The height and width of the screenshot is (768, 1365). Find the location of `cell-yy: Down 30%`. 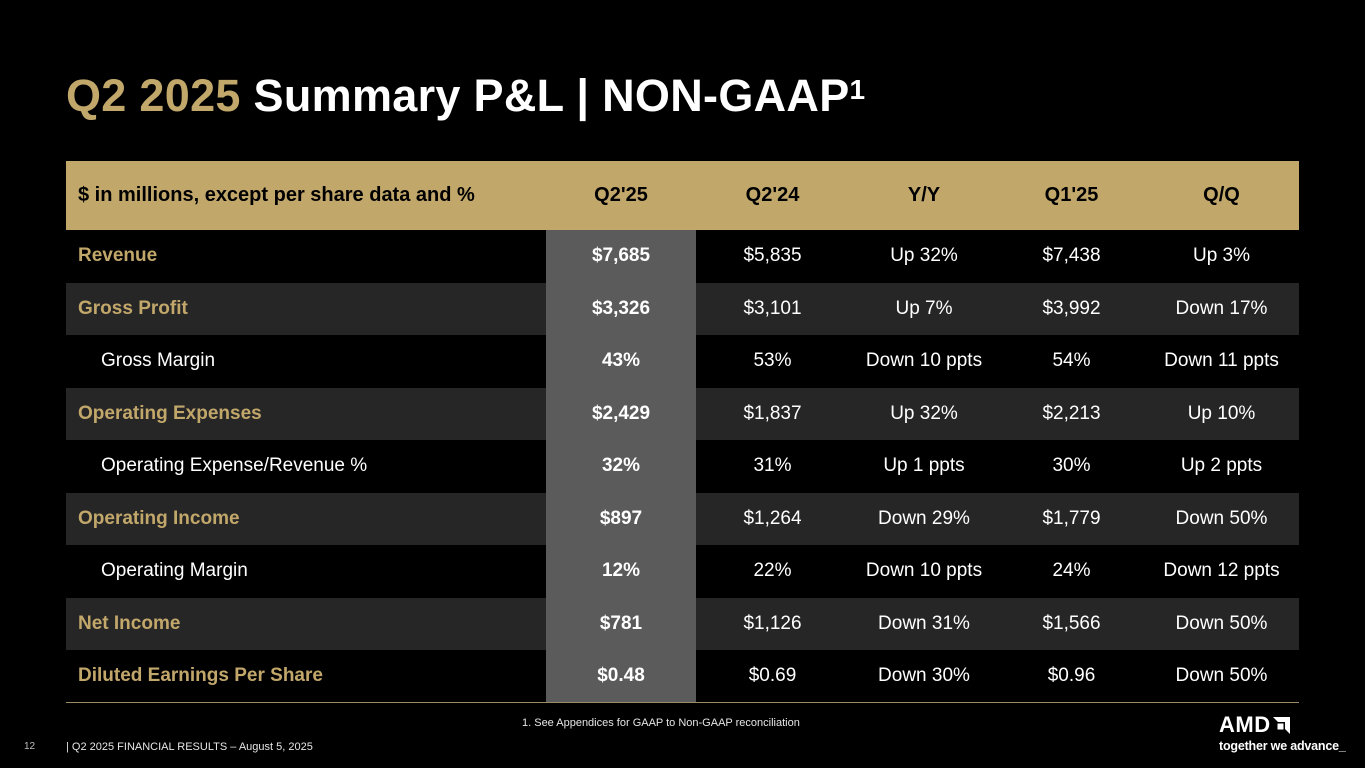

cell-yy: Down 30% is located at coordinates (924, 676).